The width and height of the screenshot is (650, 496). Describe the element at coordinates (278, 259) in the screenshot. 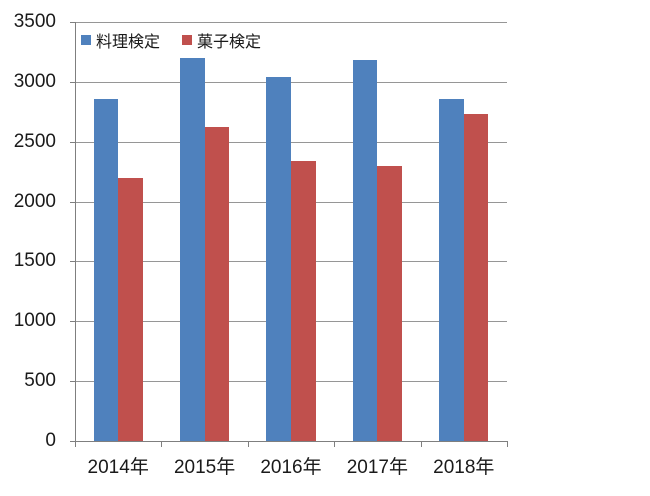

I see `bar-料理検定-2016年` at that location.